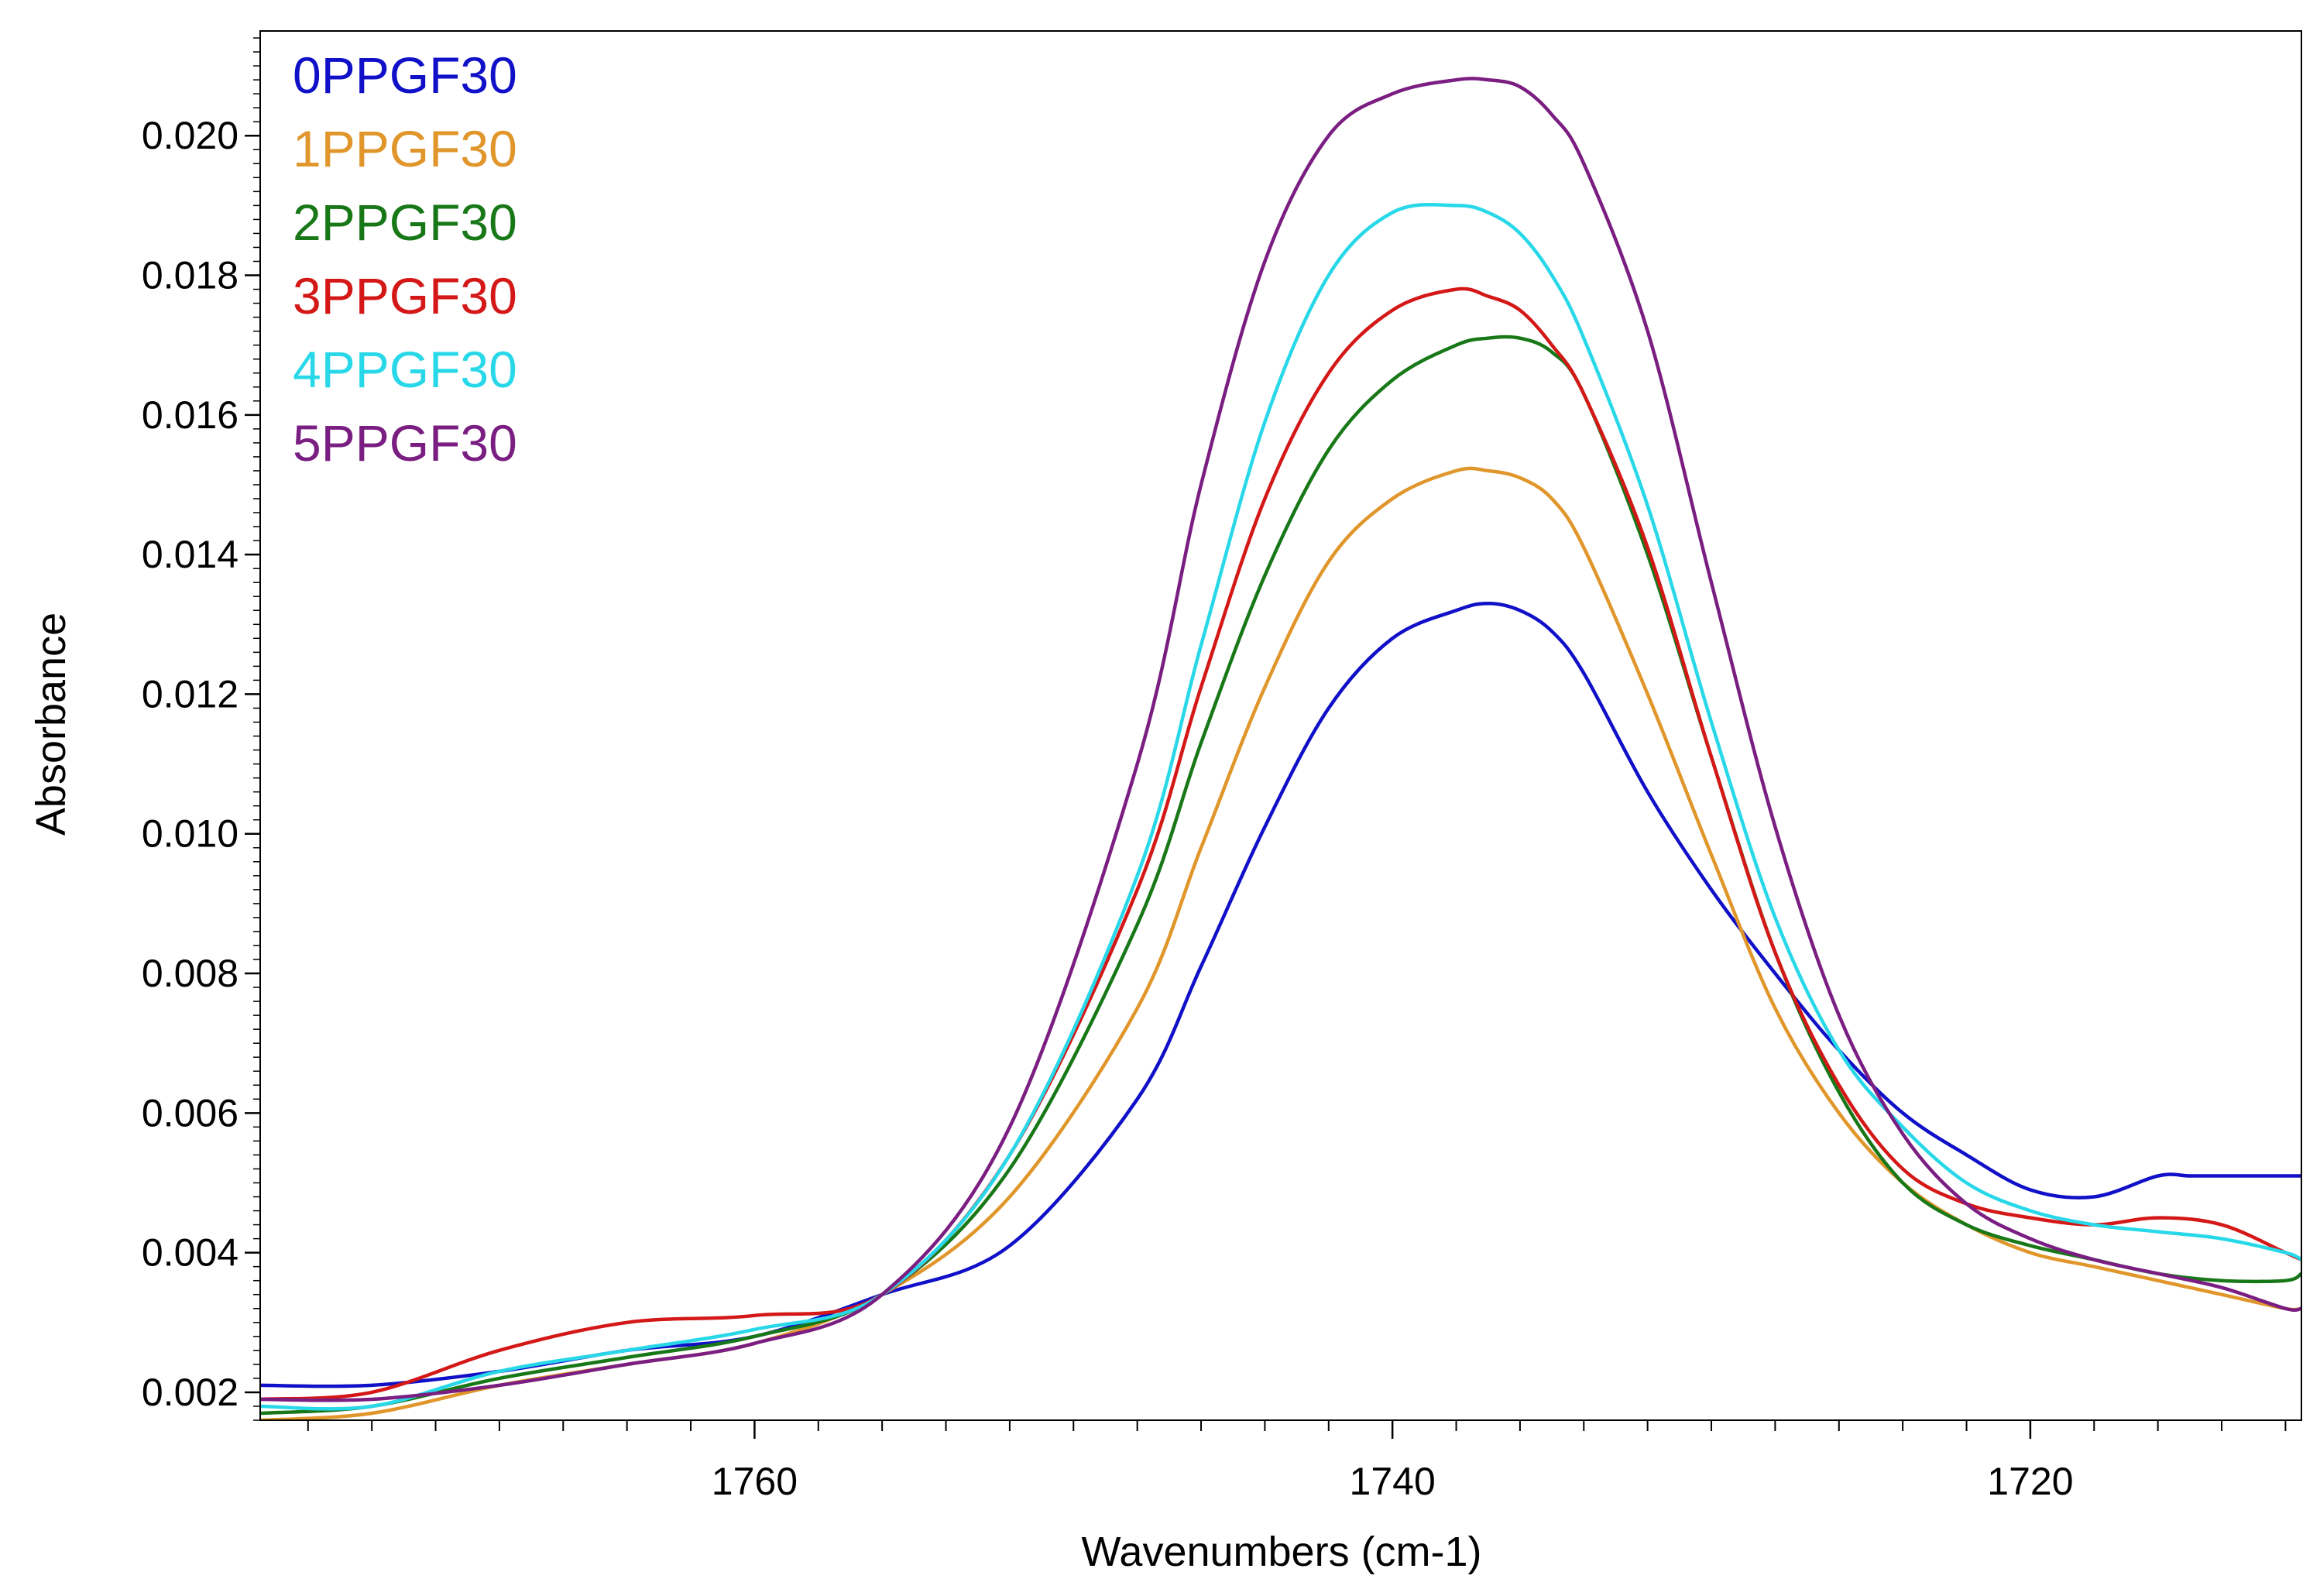  I want to click on legend-entry-2PPGF30: 2PPGF30, so click(405, 222).